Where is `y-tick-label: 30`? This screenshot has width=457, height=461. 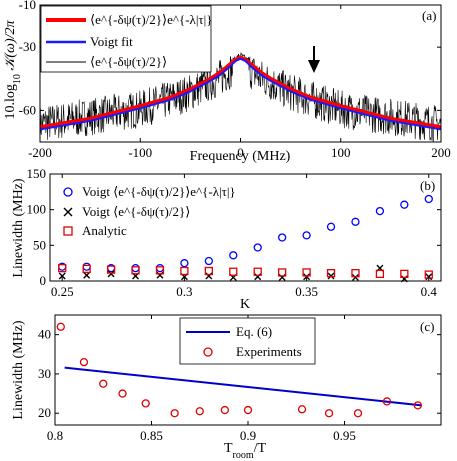
y-tick-label: 30 is located at coordinates (44, 373).